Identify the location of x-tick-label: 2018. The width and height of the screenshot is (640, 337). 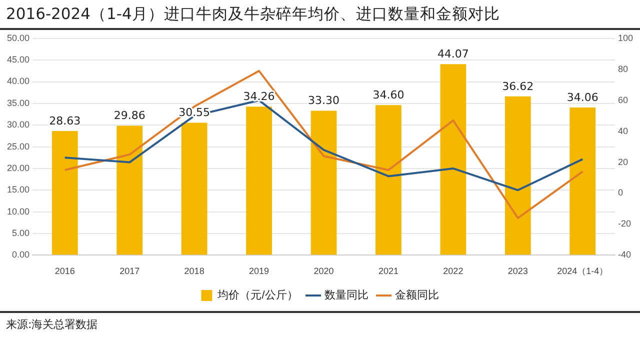
(194, 271).